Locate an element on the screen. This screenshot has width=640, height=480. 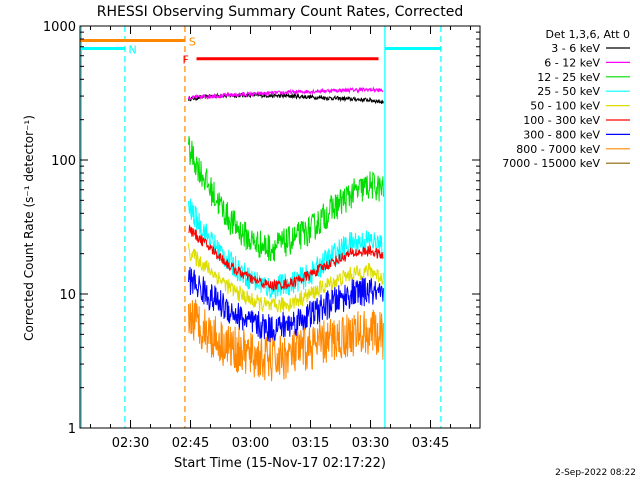
y-tick-label: 1 is located at coordinates (72, 429).